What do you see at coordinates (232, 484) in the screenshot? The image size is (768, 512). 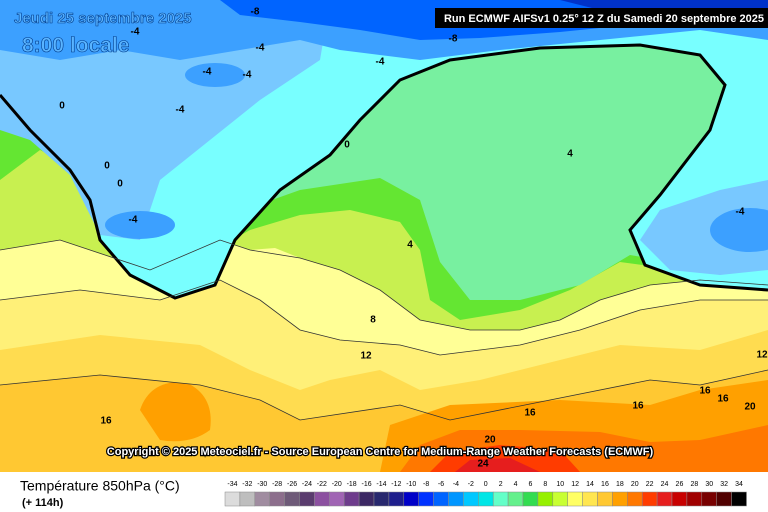 I see `legend-label: -34` at bounding box center [232, 484].